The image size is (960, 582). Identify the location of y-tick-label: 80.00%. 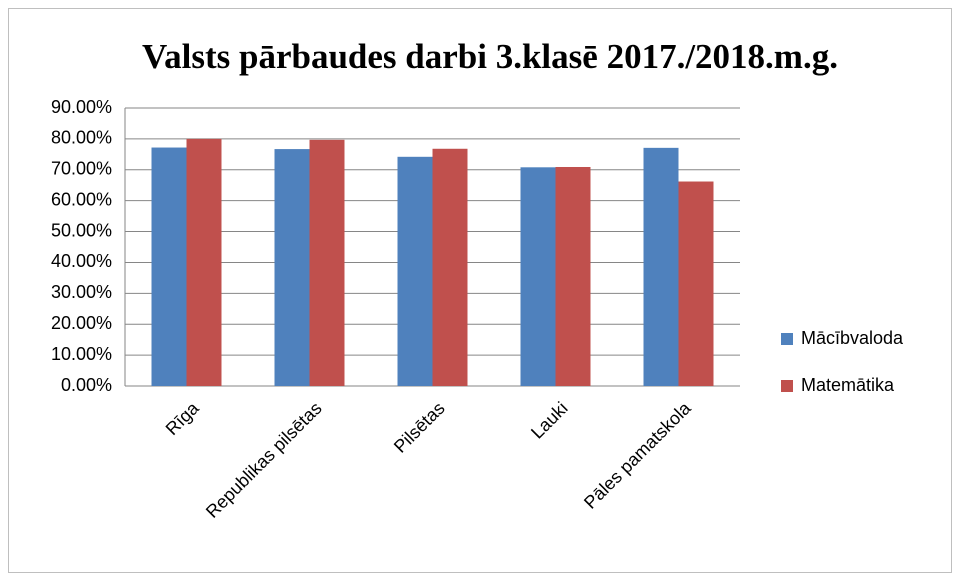
(81, 138).